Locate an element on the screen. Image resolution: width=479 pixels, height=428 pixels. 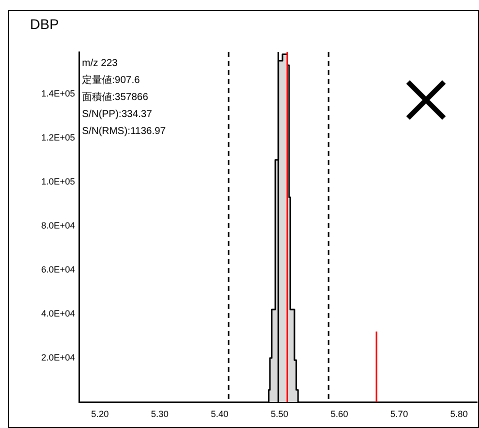
x-tick-label: 5.20 is located at coordinates (100, 413).